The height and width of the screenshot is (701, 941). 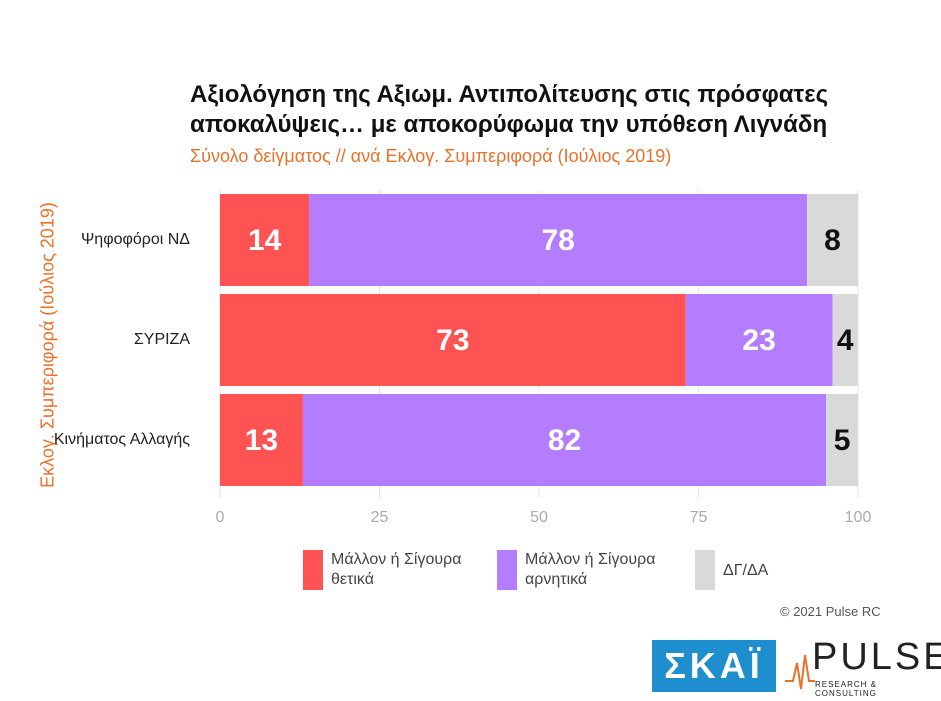 I want to click on x-tick-label: 25, so click(x=380, y=517).